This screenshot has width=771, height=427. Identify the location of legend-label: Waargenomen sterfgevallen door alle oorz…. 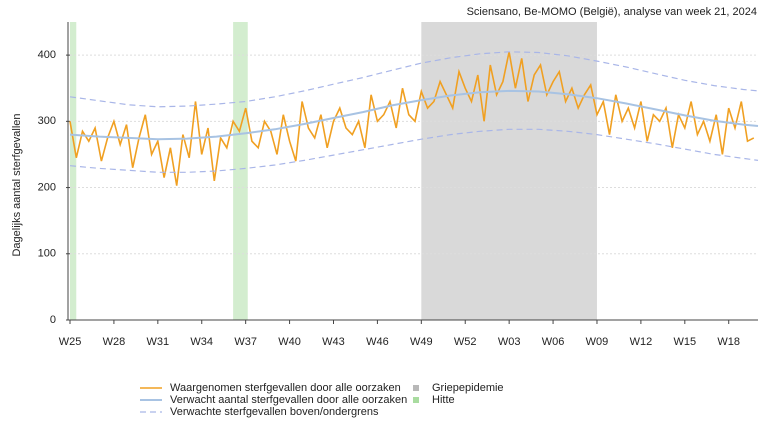
(285, 388).